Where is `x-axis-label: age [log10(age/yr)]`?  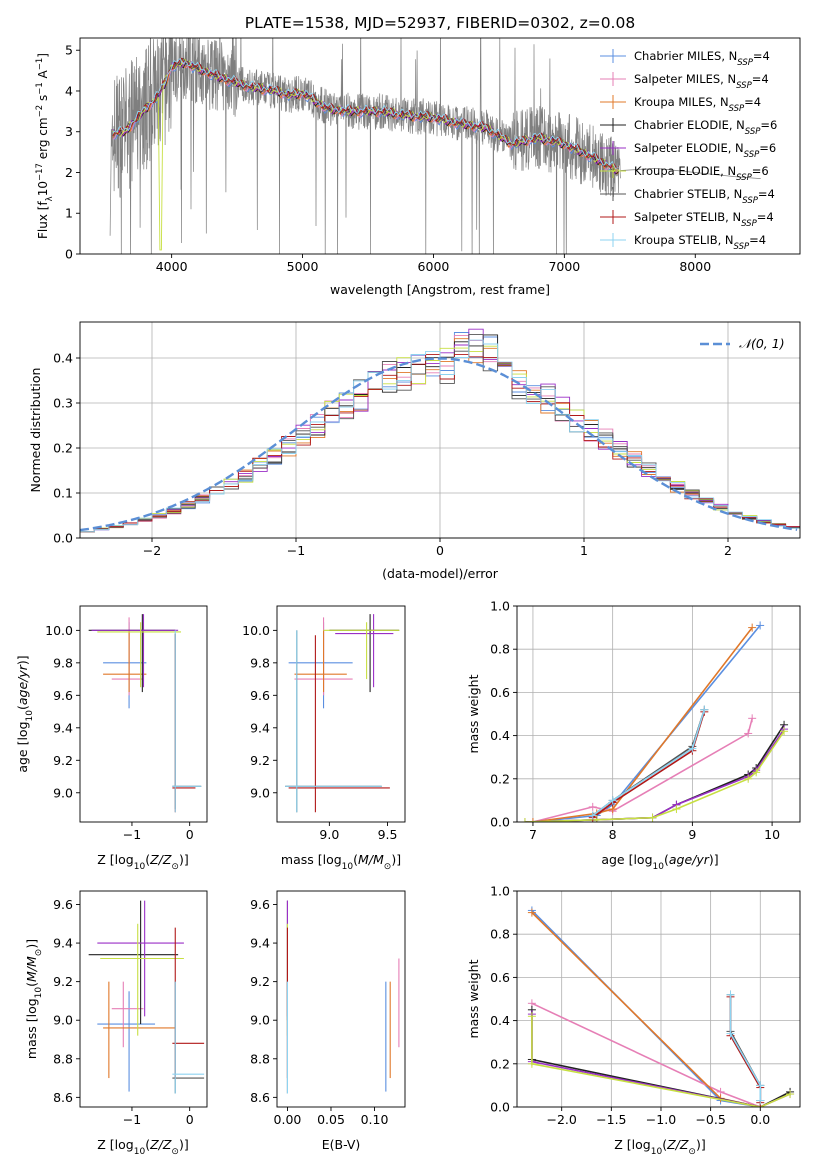 x-axis-label: age [log10(age/yr)] is located at coordinates (659, 862).